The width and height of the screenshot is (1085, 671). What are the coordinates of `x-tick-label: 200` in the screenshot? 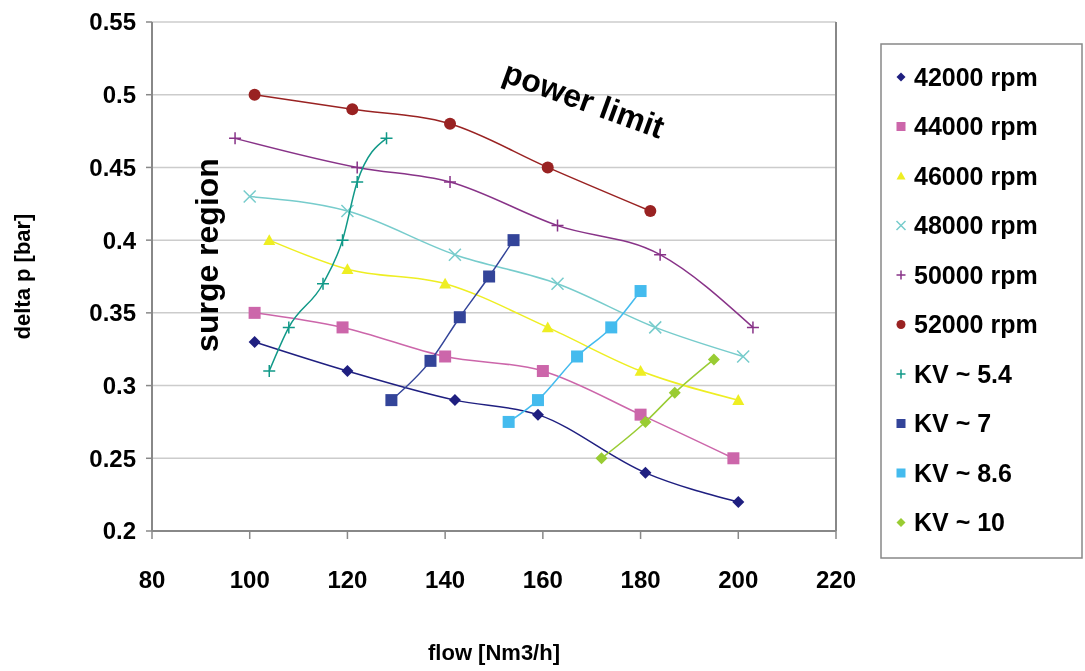 It's located at (738, 579).